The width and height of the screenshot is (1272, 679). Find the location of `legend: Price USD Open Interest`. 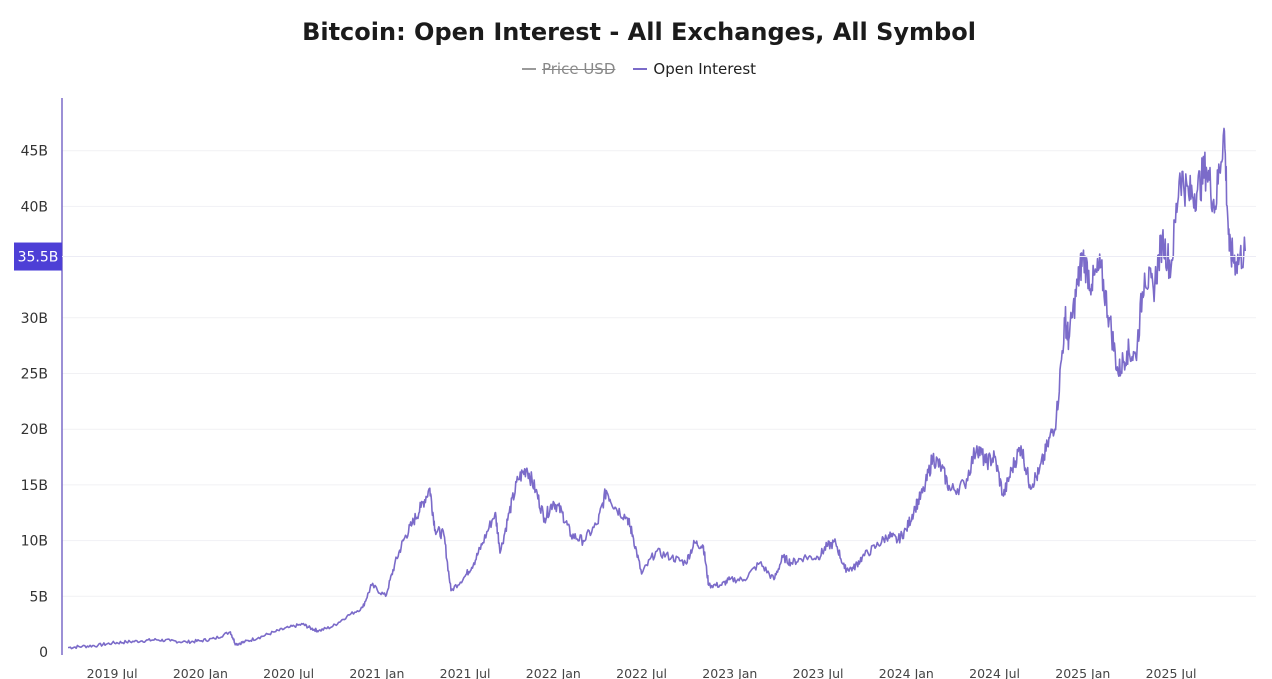

legend: Price USD Open Interest is located at coordinates (636, 69).